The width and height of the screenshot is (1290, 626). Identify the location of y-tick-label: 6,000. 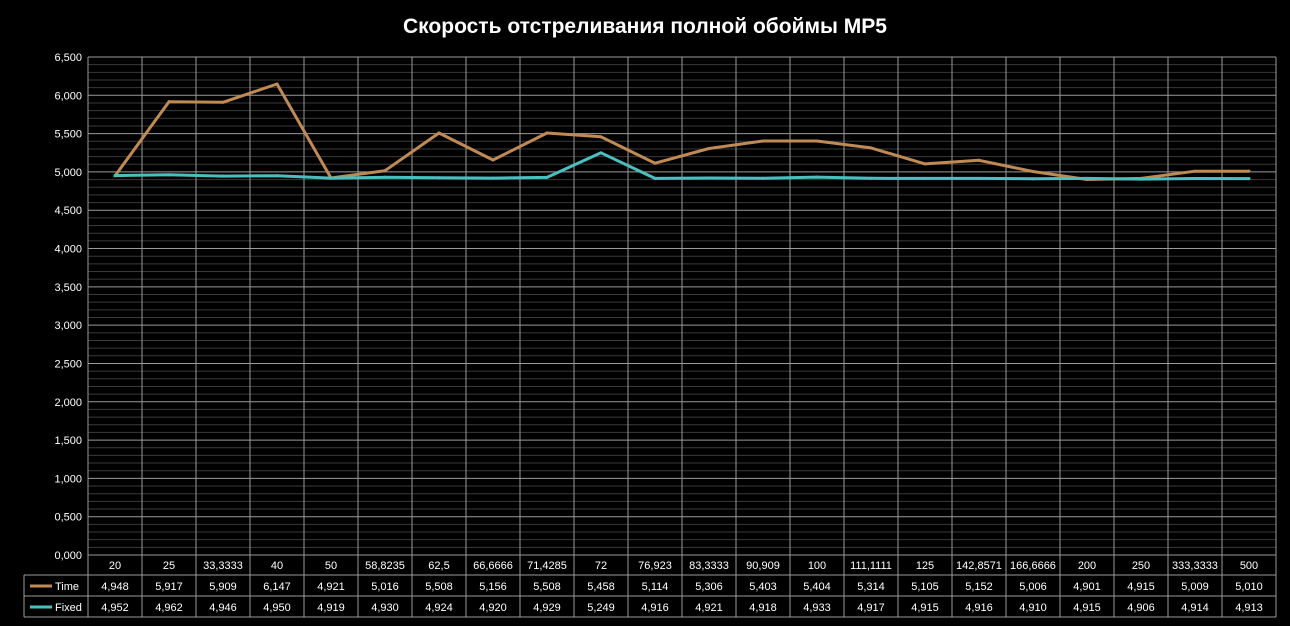
(68, 96).